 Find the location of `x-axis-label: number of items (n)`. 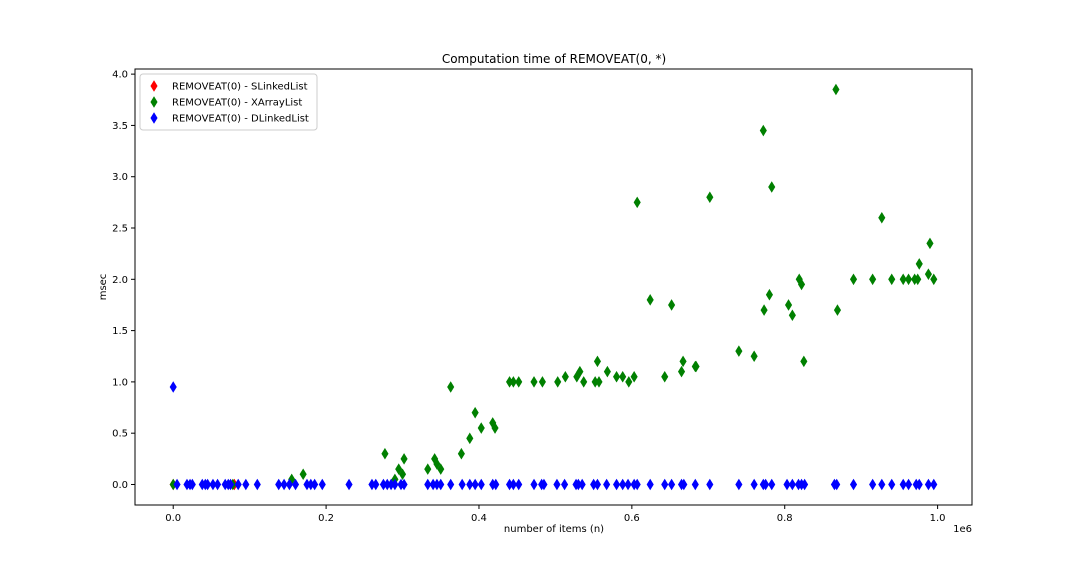

x-axis-label: number of items (n) is located at coordinates (554, 529).